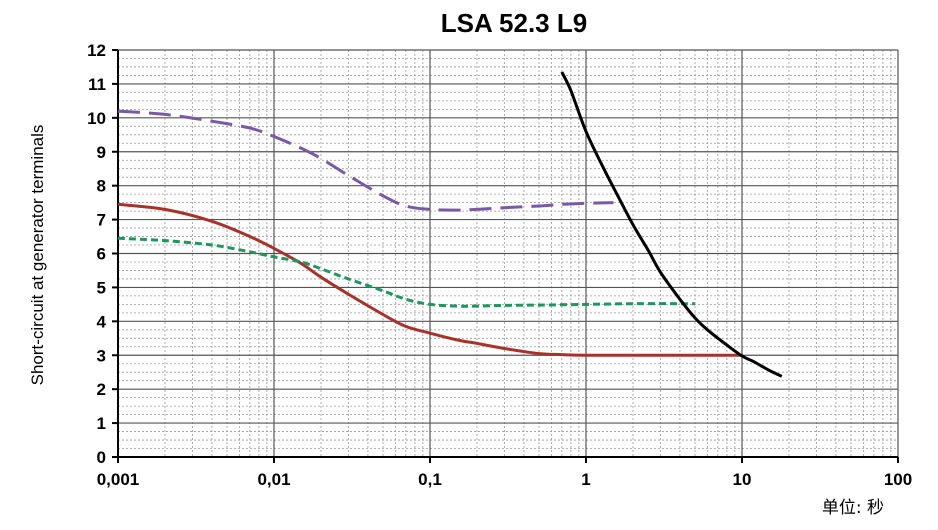  What do you see at coordinates (273, 479) in the screenshot?
I see `x-tick-label: 0,01` at bounding box center [273, 479].